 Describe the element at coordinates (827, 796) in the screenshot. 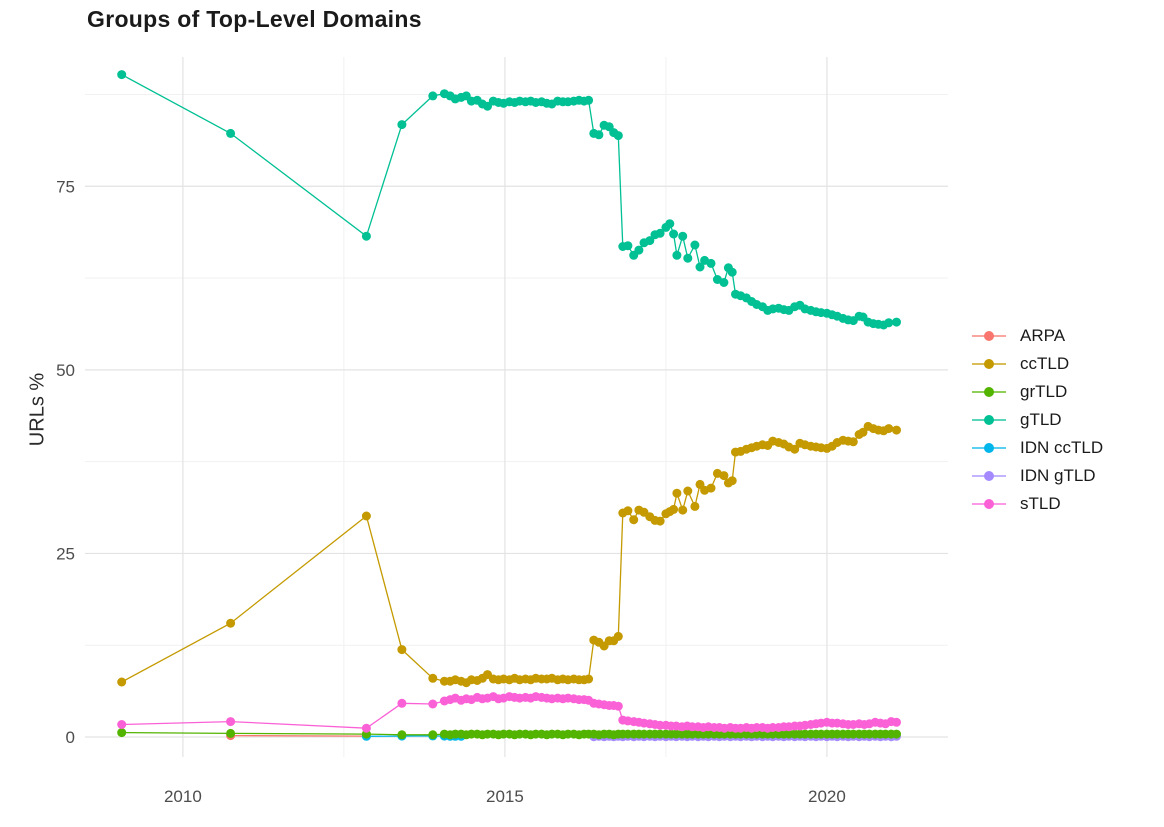

I see `x-tick-label: 2020` at that location.